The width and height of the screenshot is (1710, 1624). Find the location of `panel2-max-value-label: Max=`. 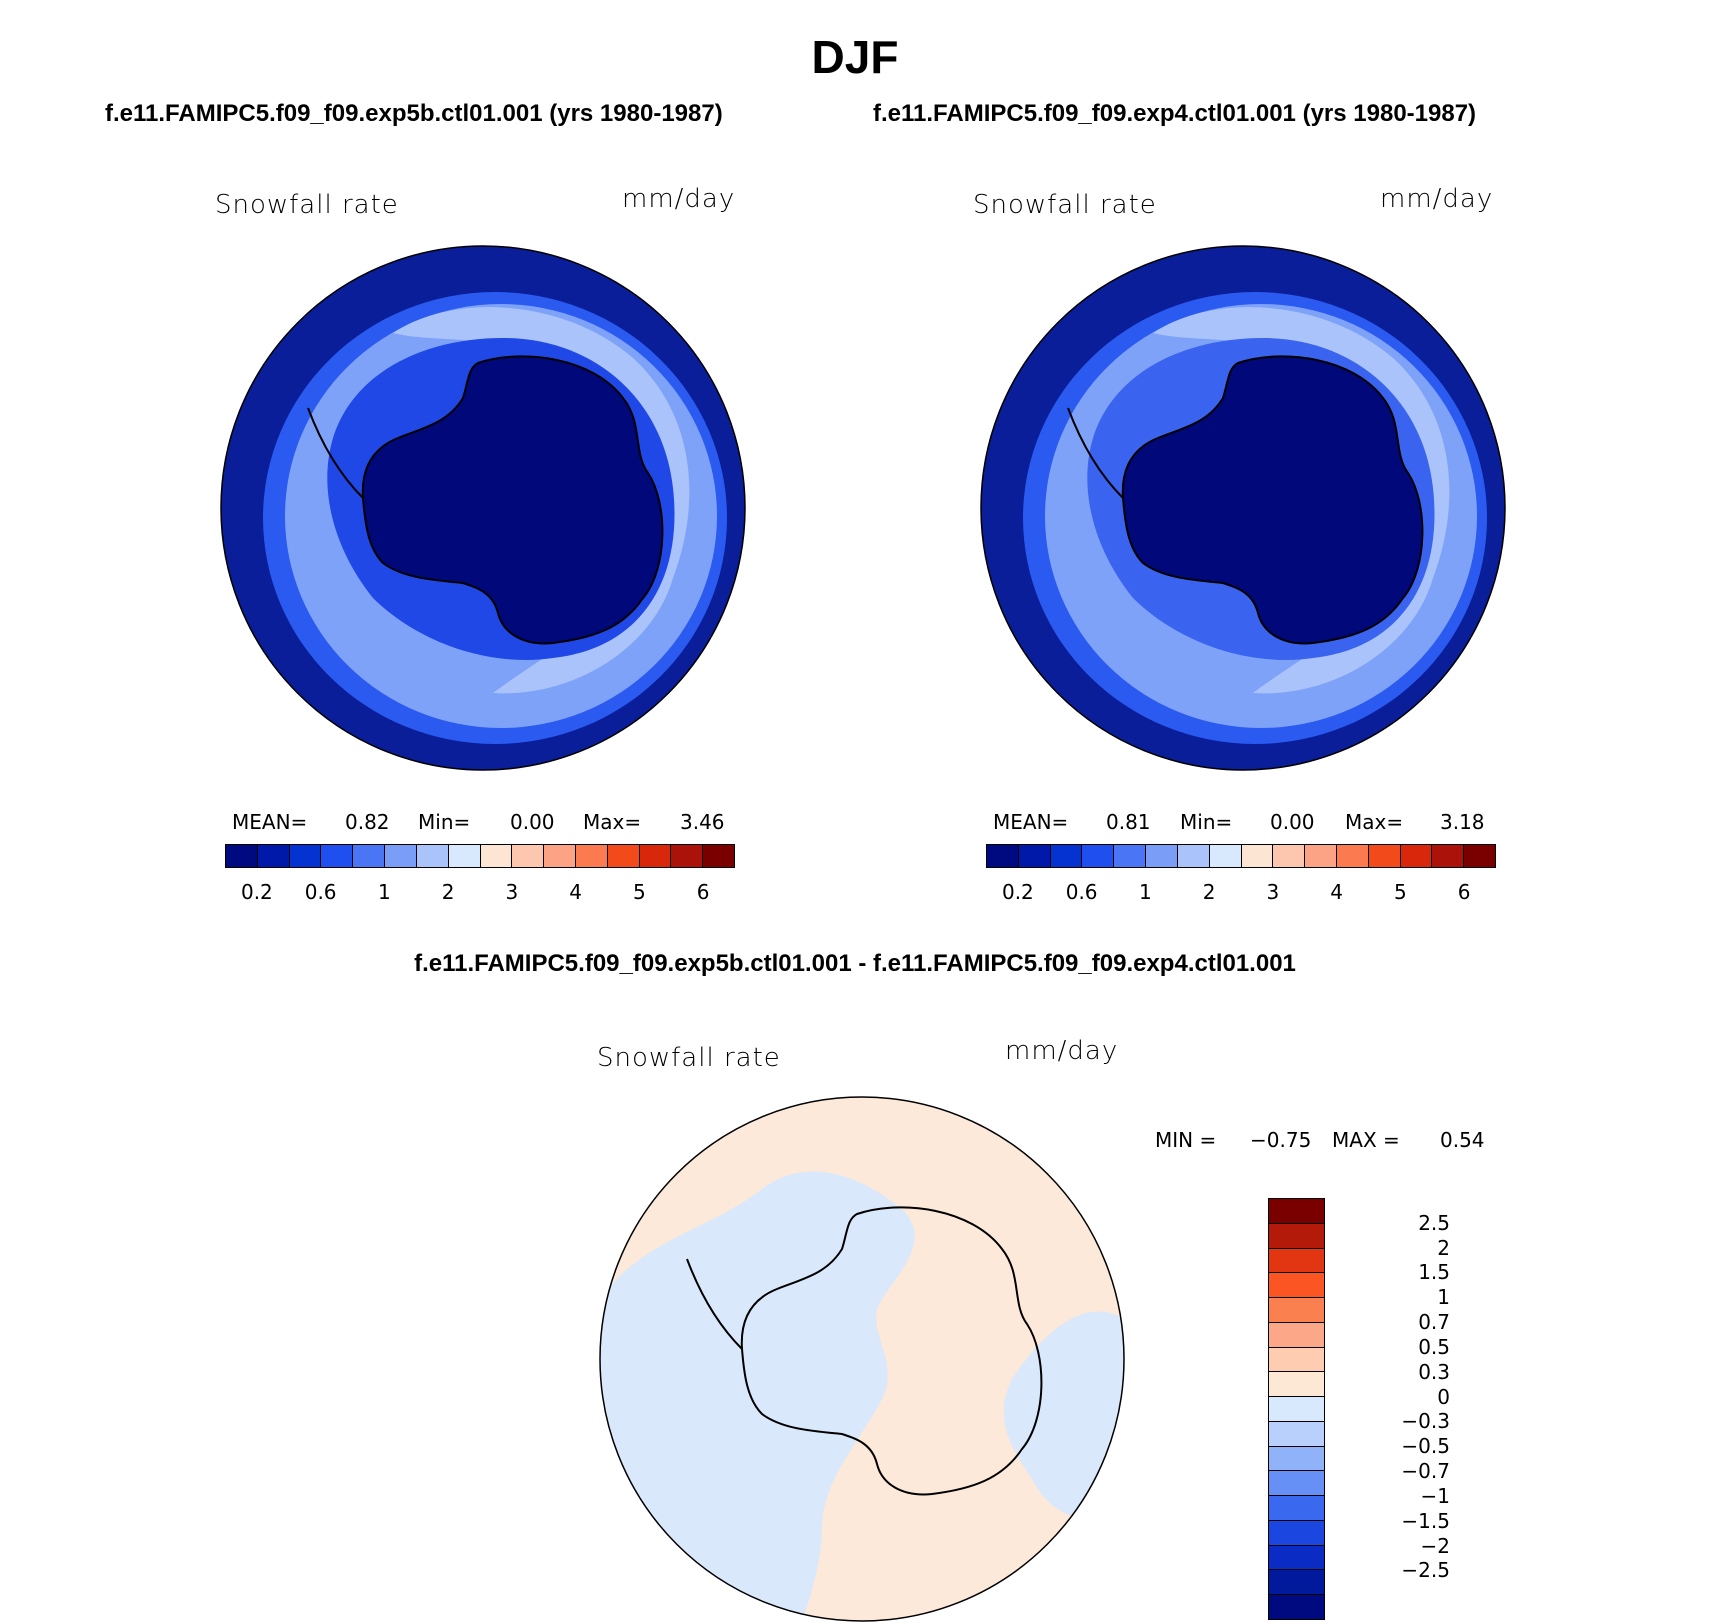

panel2-max-value-label: Max= is located at coordinates (1374, 822).